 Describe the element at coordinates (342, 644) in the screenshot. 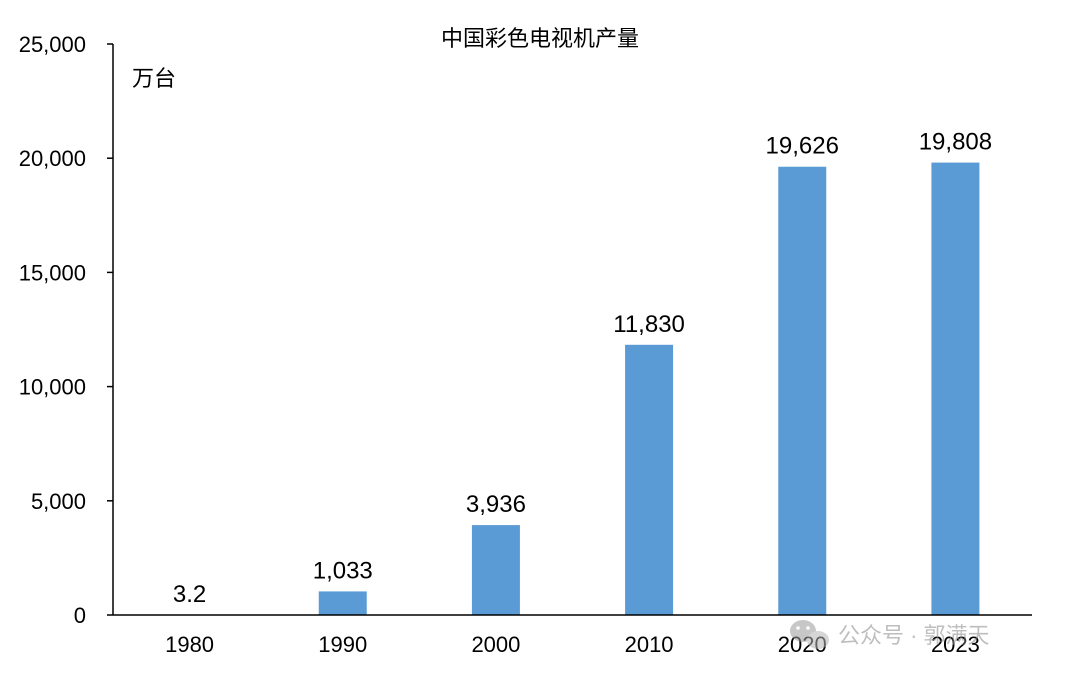

I see `x-tick-label: 1990` at that location.